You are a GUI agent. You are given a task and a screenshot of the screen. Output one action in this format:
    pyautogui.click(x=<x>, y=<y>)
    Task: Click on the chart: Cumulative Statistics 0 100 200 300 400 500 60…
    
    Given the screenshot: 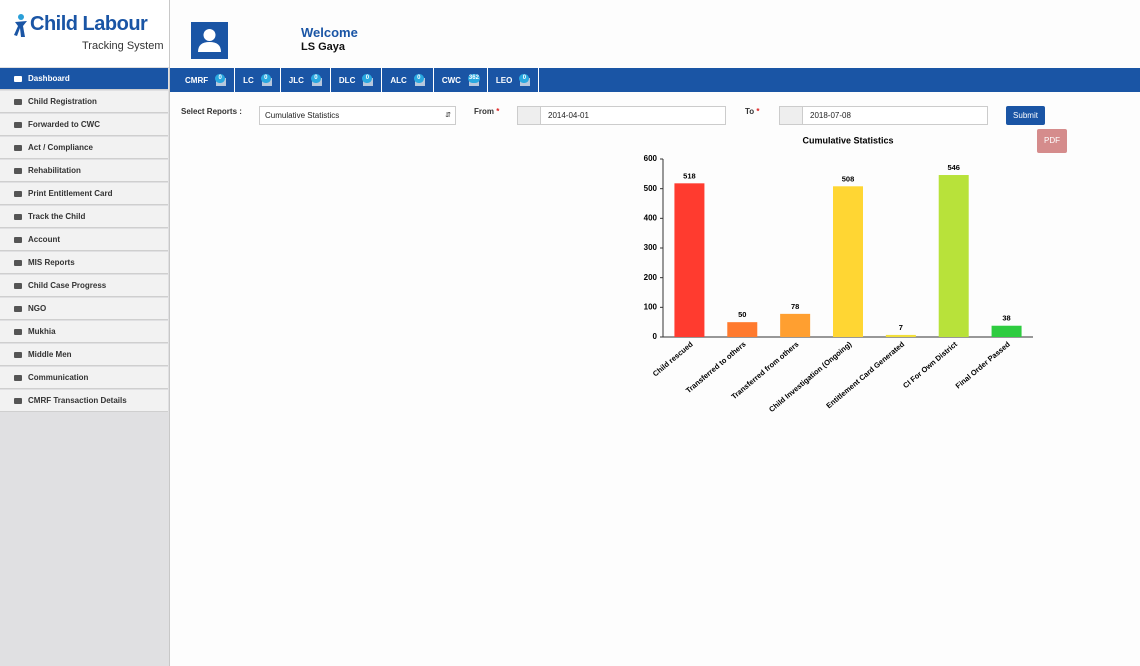 What is the action you would take?
    pyautogui.click(x=838, y=274)
    